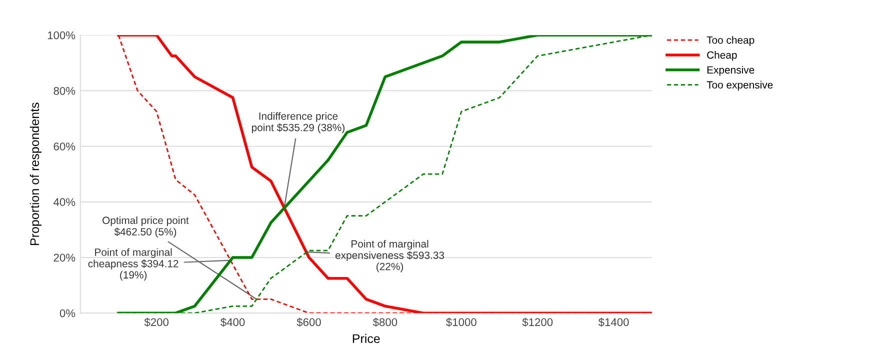 Image resolution: width=893 pixels, height=351 pixels. I want to click on x-tick-label: $200, so click(156, 322).